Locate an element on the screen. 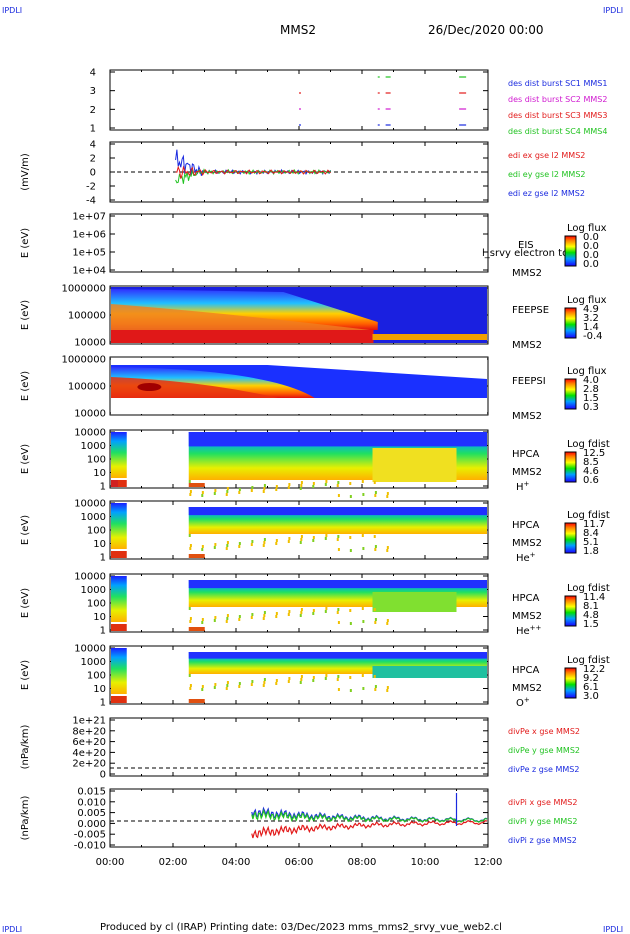 The height and width of the screenshot is (934, 630). legend-entry: edi ex gse l2 MMS2 is located at coordinates (546, 155).